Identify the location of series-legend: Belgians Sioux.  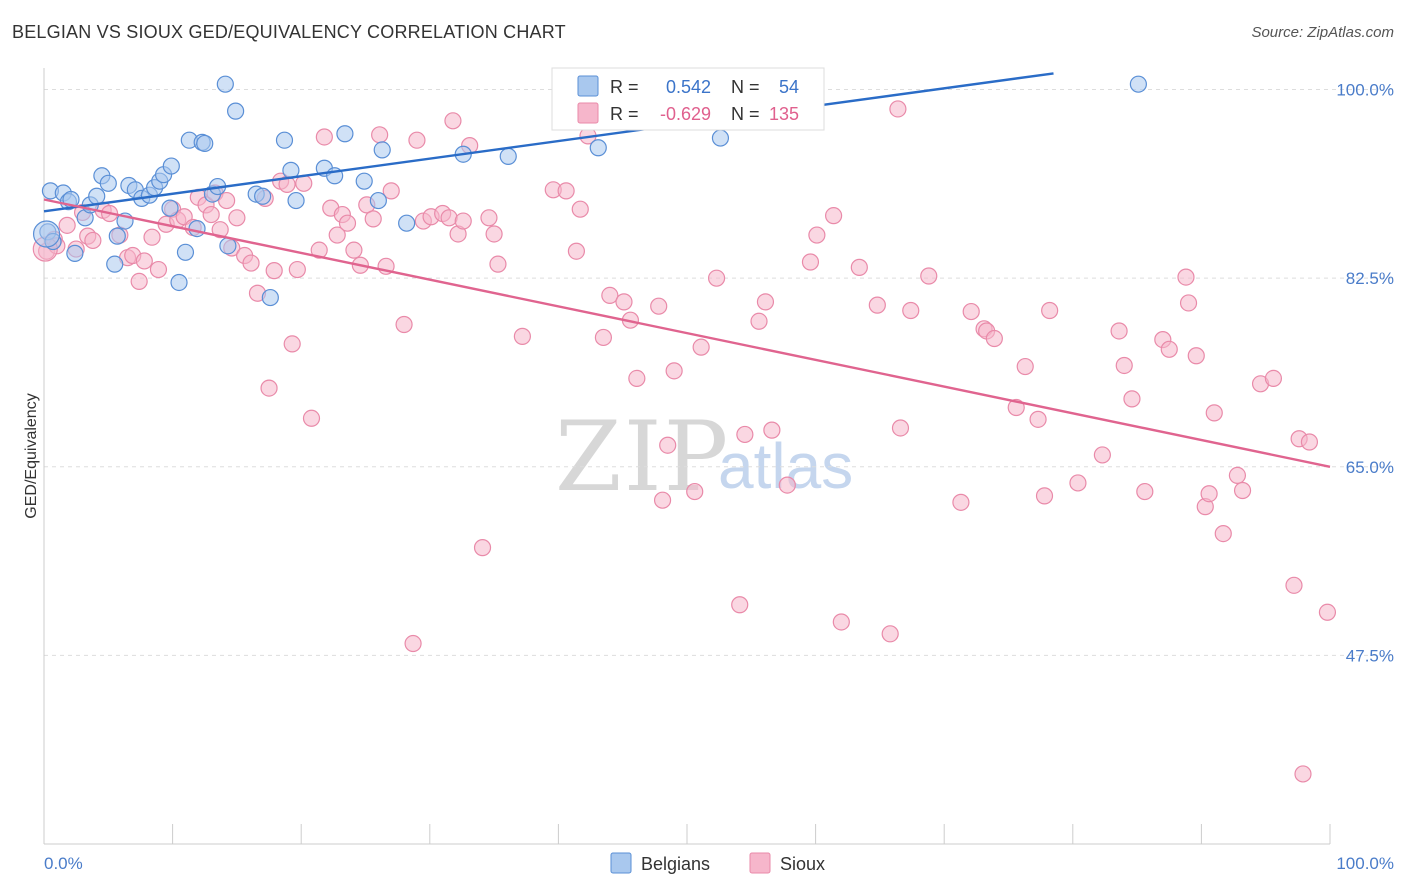
(717, 863).